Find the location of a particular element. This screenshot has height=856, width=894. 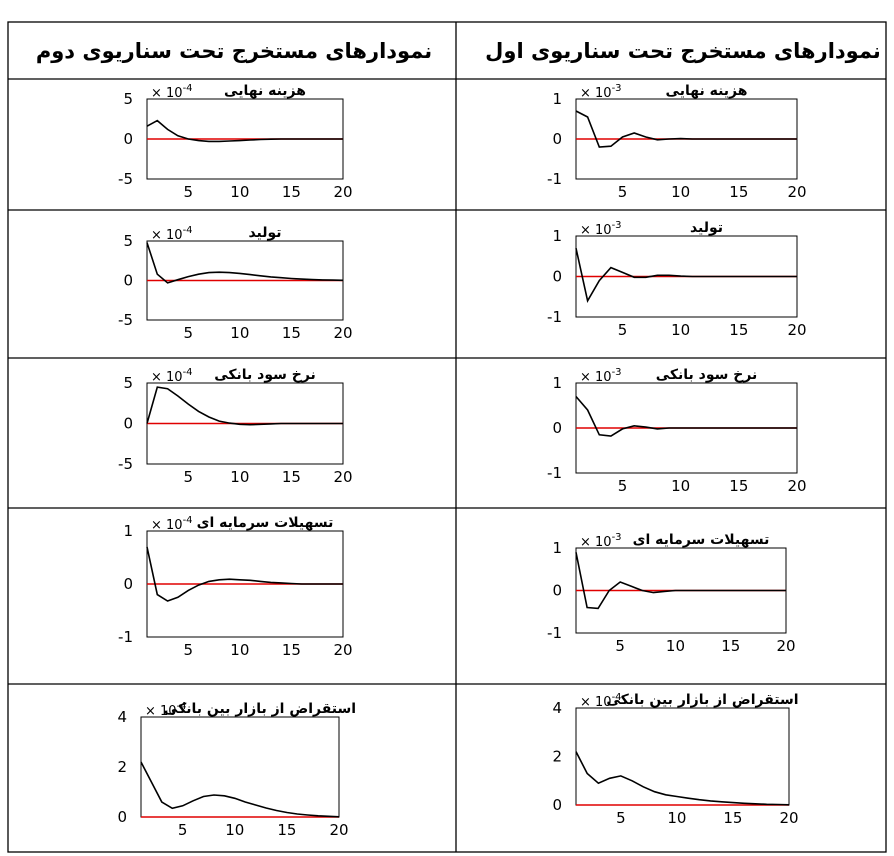

irf-chart: 5 10 15 20 5 0 -5 × 10-4 هزینه نهایی is located at coordinates (235, 142).